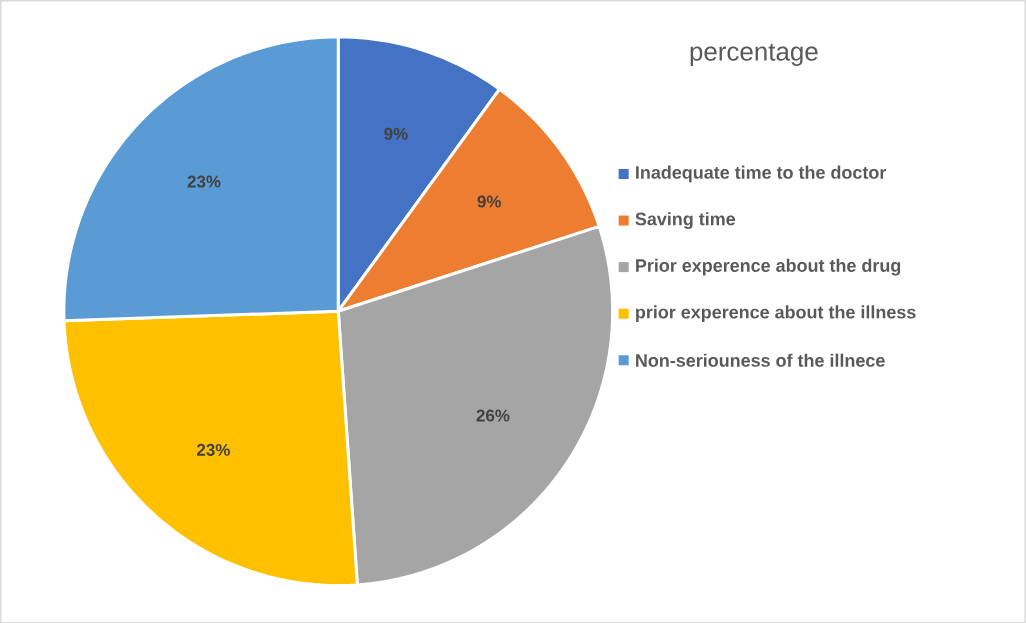  Describe the element at coordinates (754, 54) in the screenshot. I see `chart-title: percentage` at that location.